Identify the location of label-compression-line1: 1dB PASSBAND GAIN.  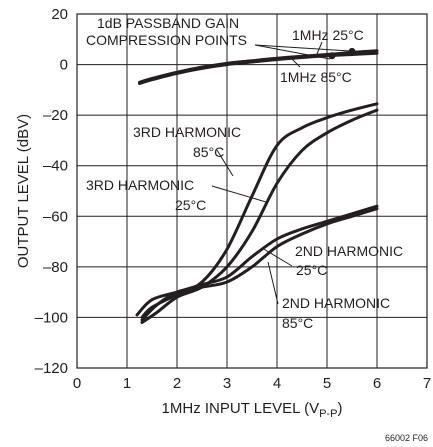
(168, 23).